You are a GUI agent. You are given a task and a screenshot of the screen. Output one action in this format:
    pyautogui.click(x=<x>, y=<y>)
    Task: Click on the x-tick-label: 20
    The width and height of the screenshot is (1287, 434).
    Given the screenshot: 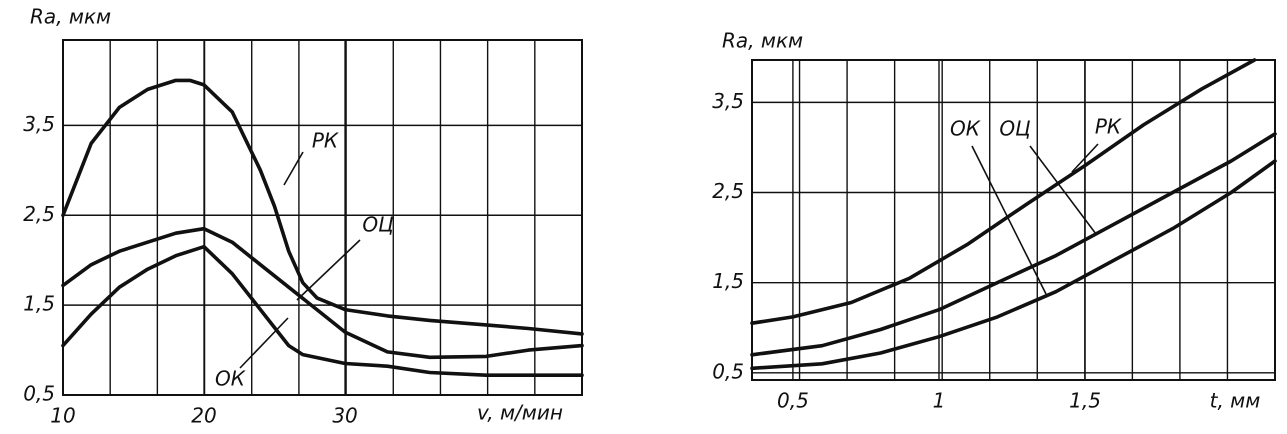 What is the action you would take?
    pyautogui.click(x=203, y=416)
    